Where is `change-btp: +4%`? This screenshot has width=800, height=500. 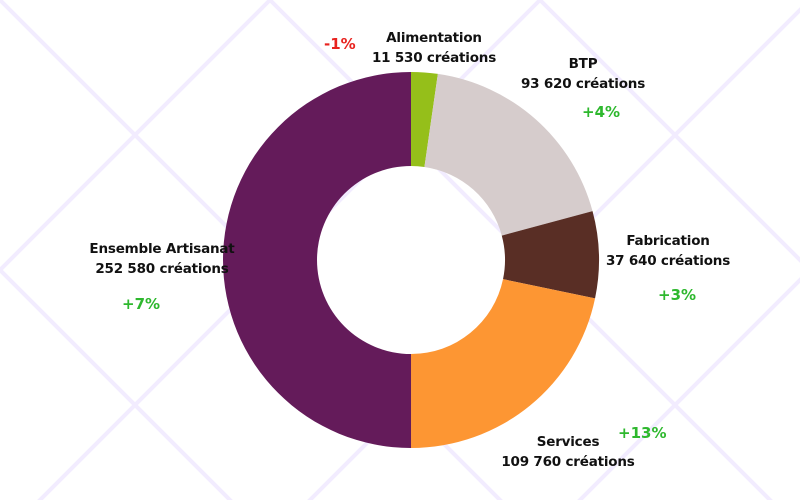
change-btp: +4% is located at coordinates (601, 112).